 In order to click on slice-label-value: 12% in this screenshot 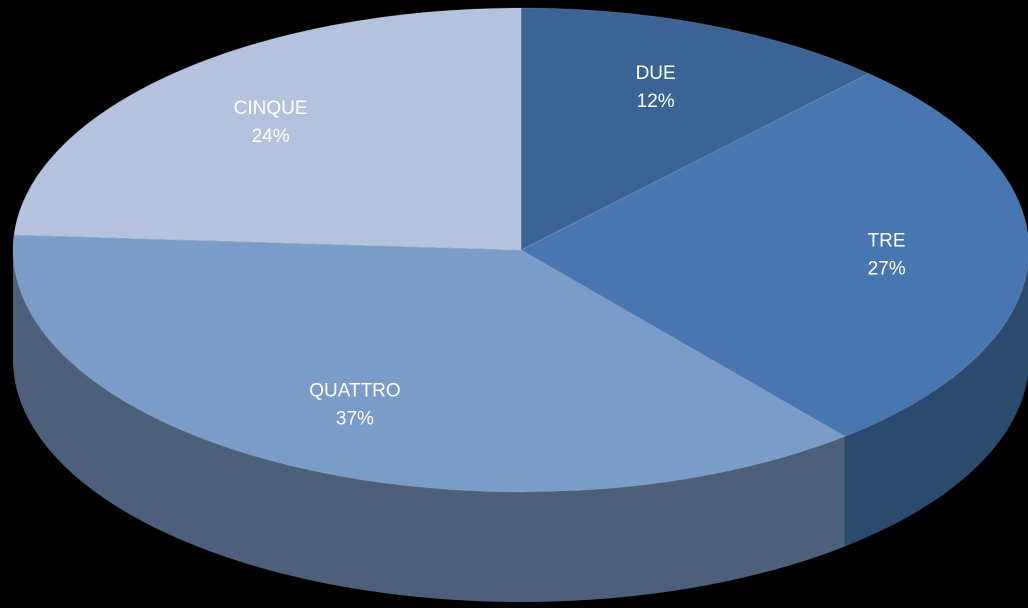, I will do `click(656, 101)`.